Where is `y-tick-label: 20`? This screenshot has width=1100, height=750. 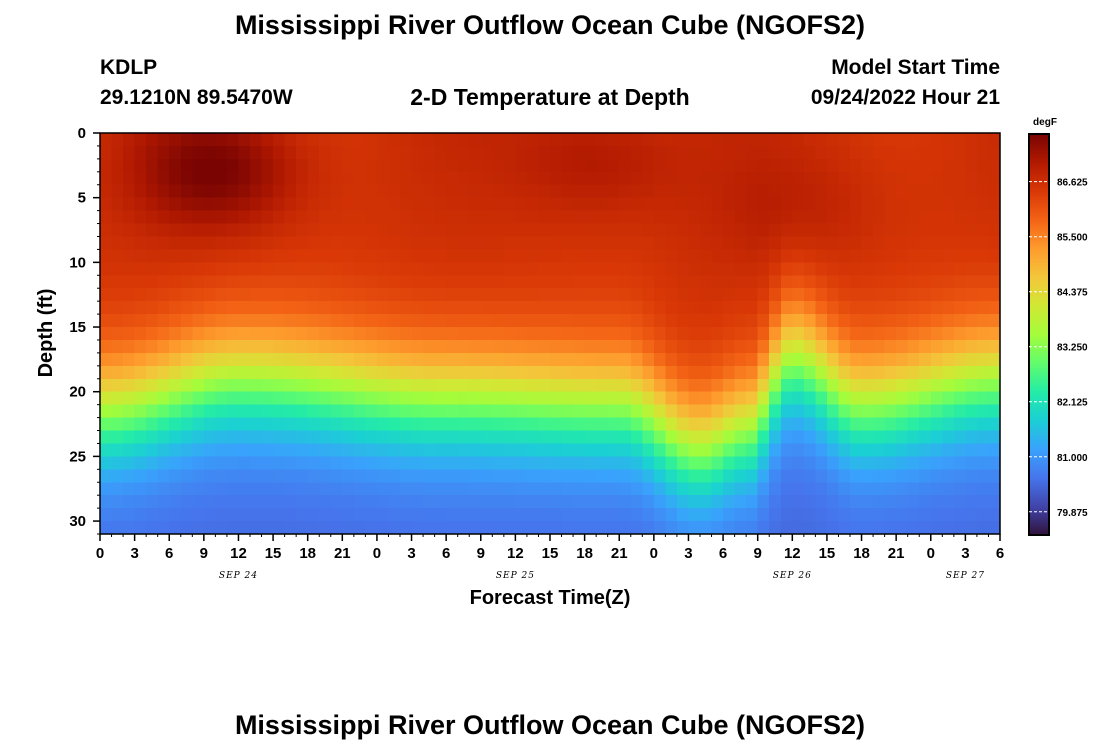
y-tick-label: 20 is located at coordinates (77, 392).